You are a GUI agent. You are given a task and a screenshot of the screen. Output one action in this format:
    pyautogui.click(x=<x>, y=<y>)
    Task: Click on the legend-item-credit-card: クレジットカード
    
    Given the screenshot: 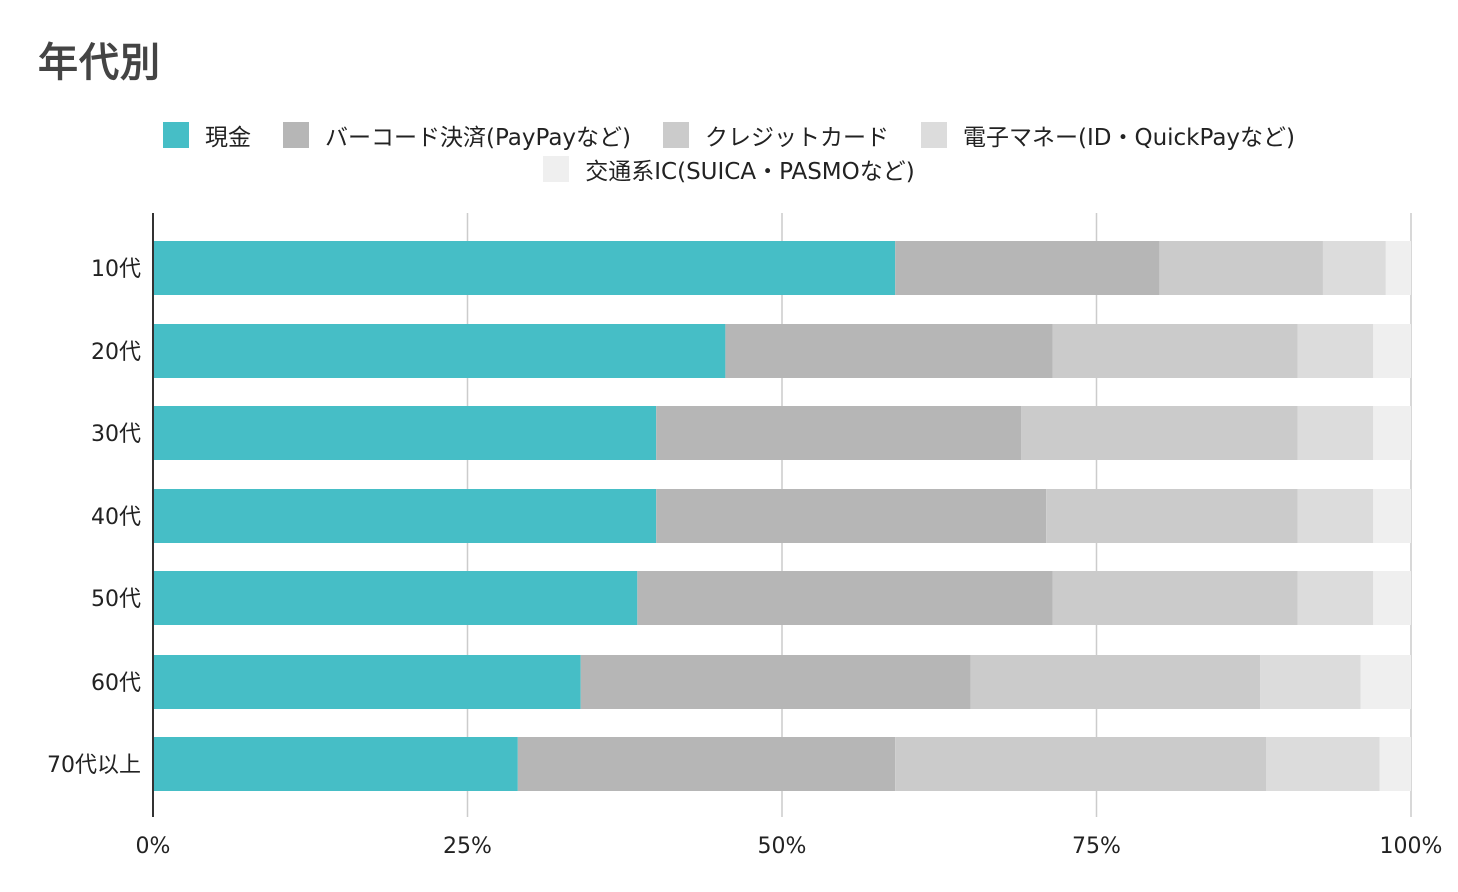 What is the action you would take?
    pyautogui.click(x=776, y=135)
    